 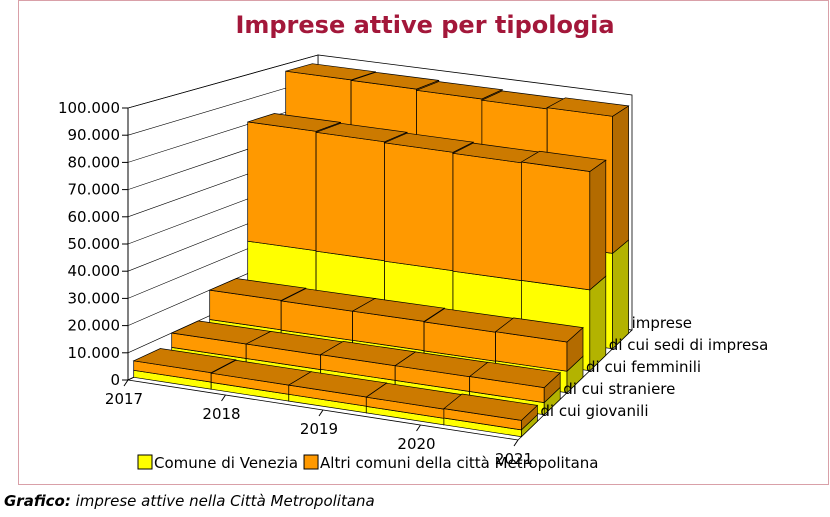 I want to click on y-tick-label: 90.000, so click(x=94, y=135).